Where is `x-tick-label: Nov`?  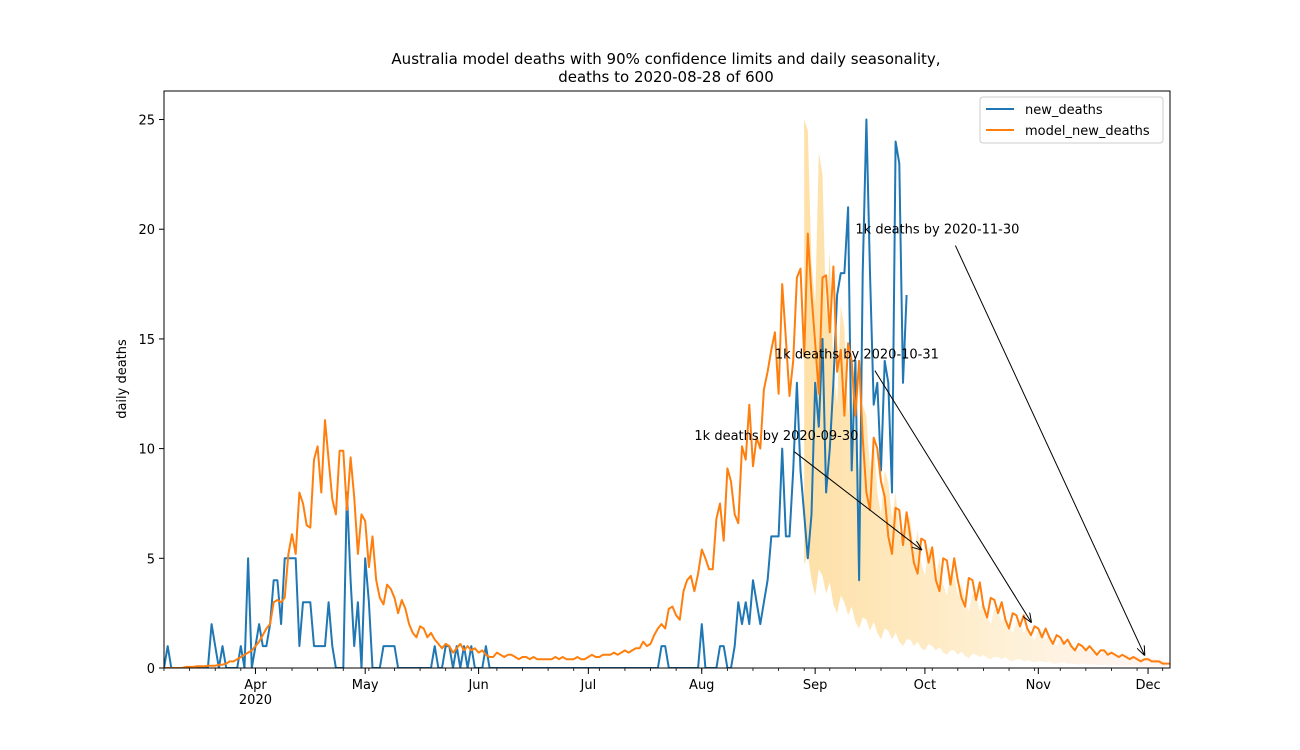
x-tick-label: Nov is located at coordinates (1039, 685).